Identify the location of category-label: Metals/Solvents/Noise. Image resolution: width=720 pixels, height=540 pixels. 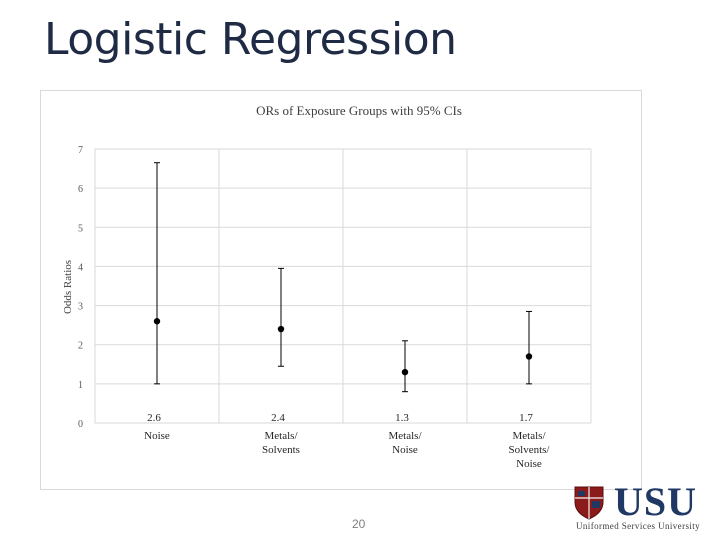
(530, 450).